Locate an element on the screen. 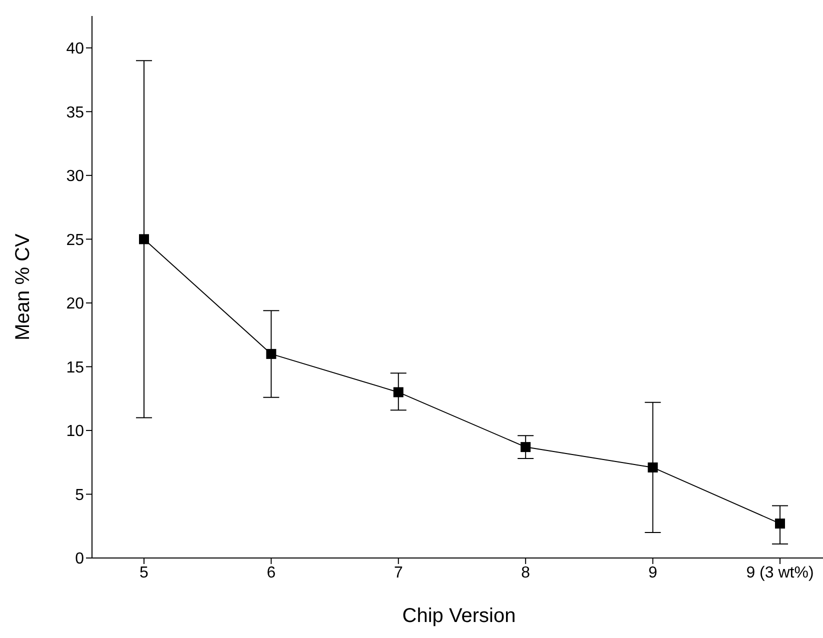 This screenshot has height=638, width=823. y-tick-label: 10 is located at coordinates (75, 431).